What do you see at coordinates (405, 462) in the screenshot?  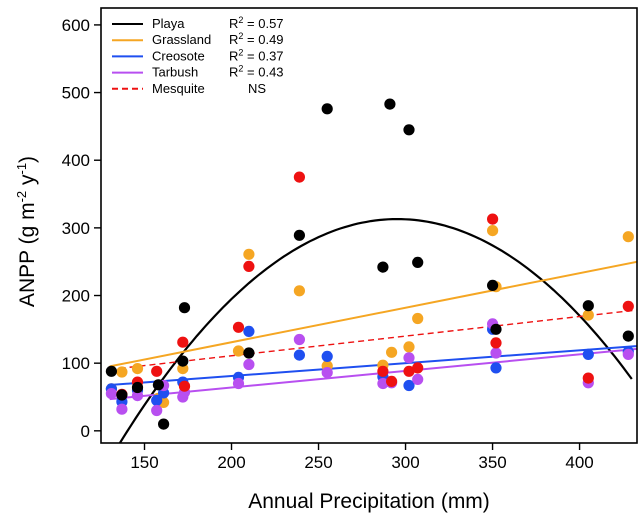 I see `x-tick-label: 300` at bounding box center [405, 462].